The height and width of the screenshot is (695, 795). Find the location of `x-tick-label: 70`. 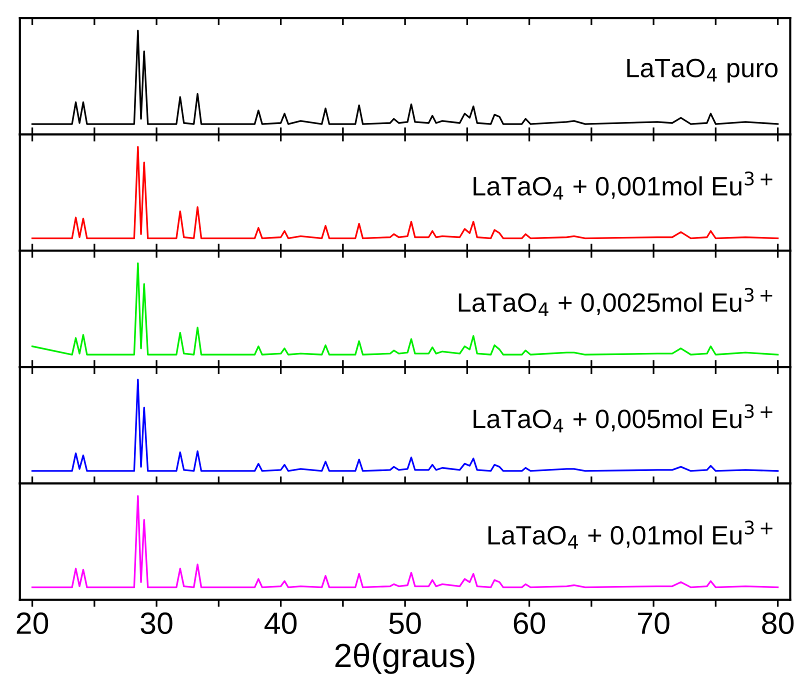

x-tick-label: 70 is located at coordinates (654, 623).